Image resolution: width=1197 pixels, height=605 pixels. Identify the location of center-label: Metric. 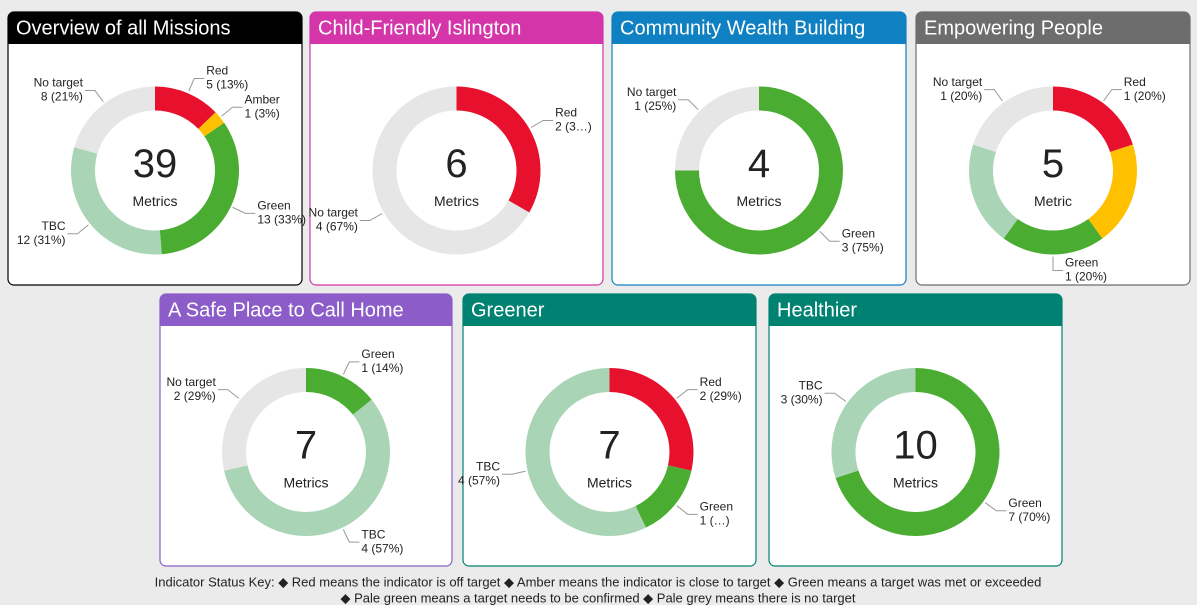
(1053, 201).